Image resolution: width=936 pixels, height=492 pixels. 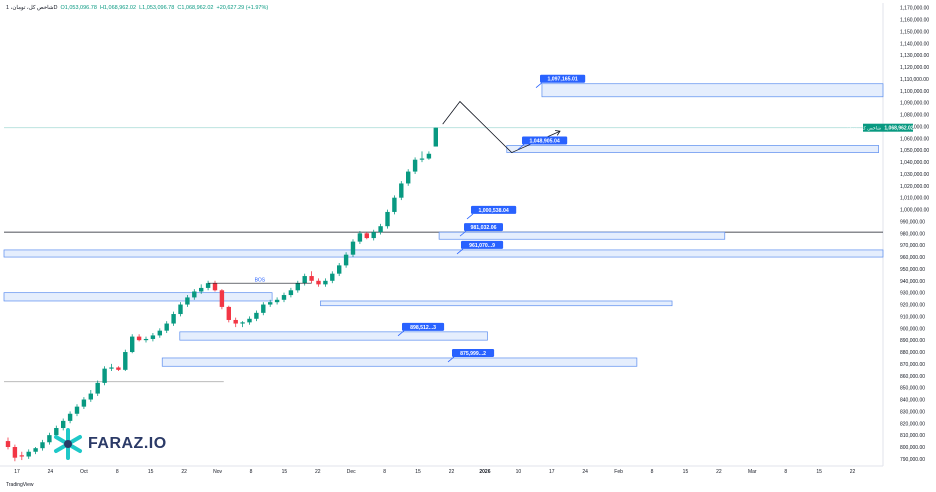 I want to click on y-tick-label: 990,000.00, so click(x=912, y=222).